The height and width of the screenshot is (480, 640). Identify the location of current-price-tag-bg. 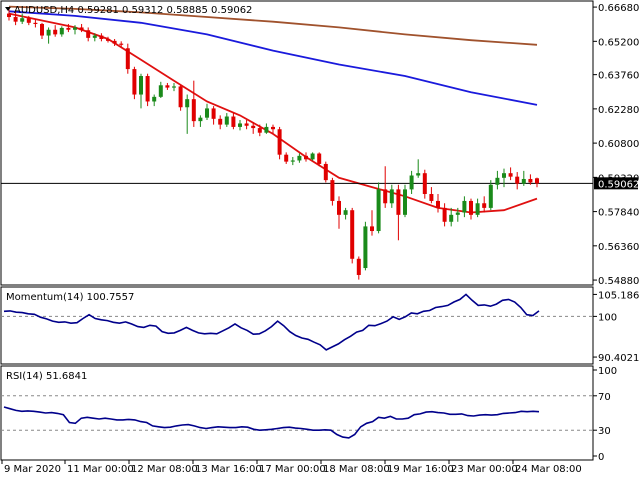
(616, 183).